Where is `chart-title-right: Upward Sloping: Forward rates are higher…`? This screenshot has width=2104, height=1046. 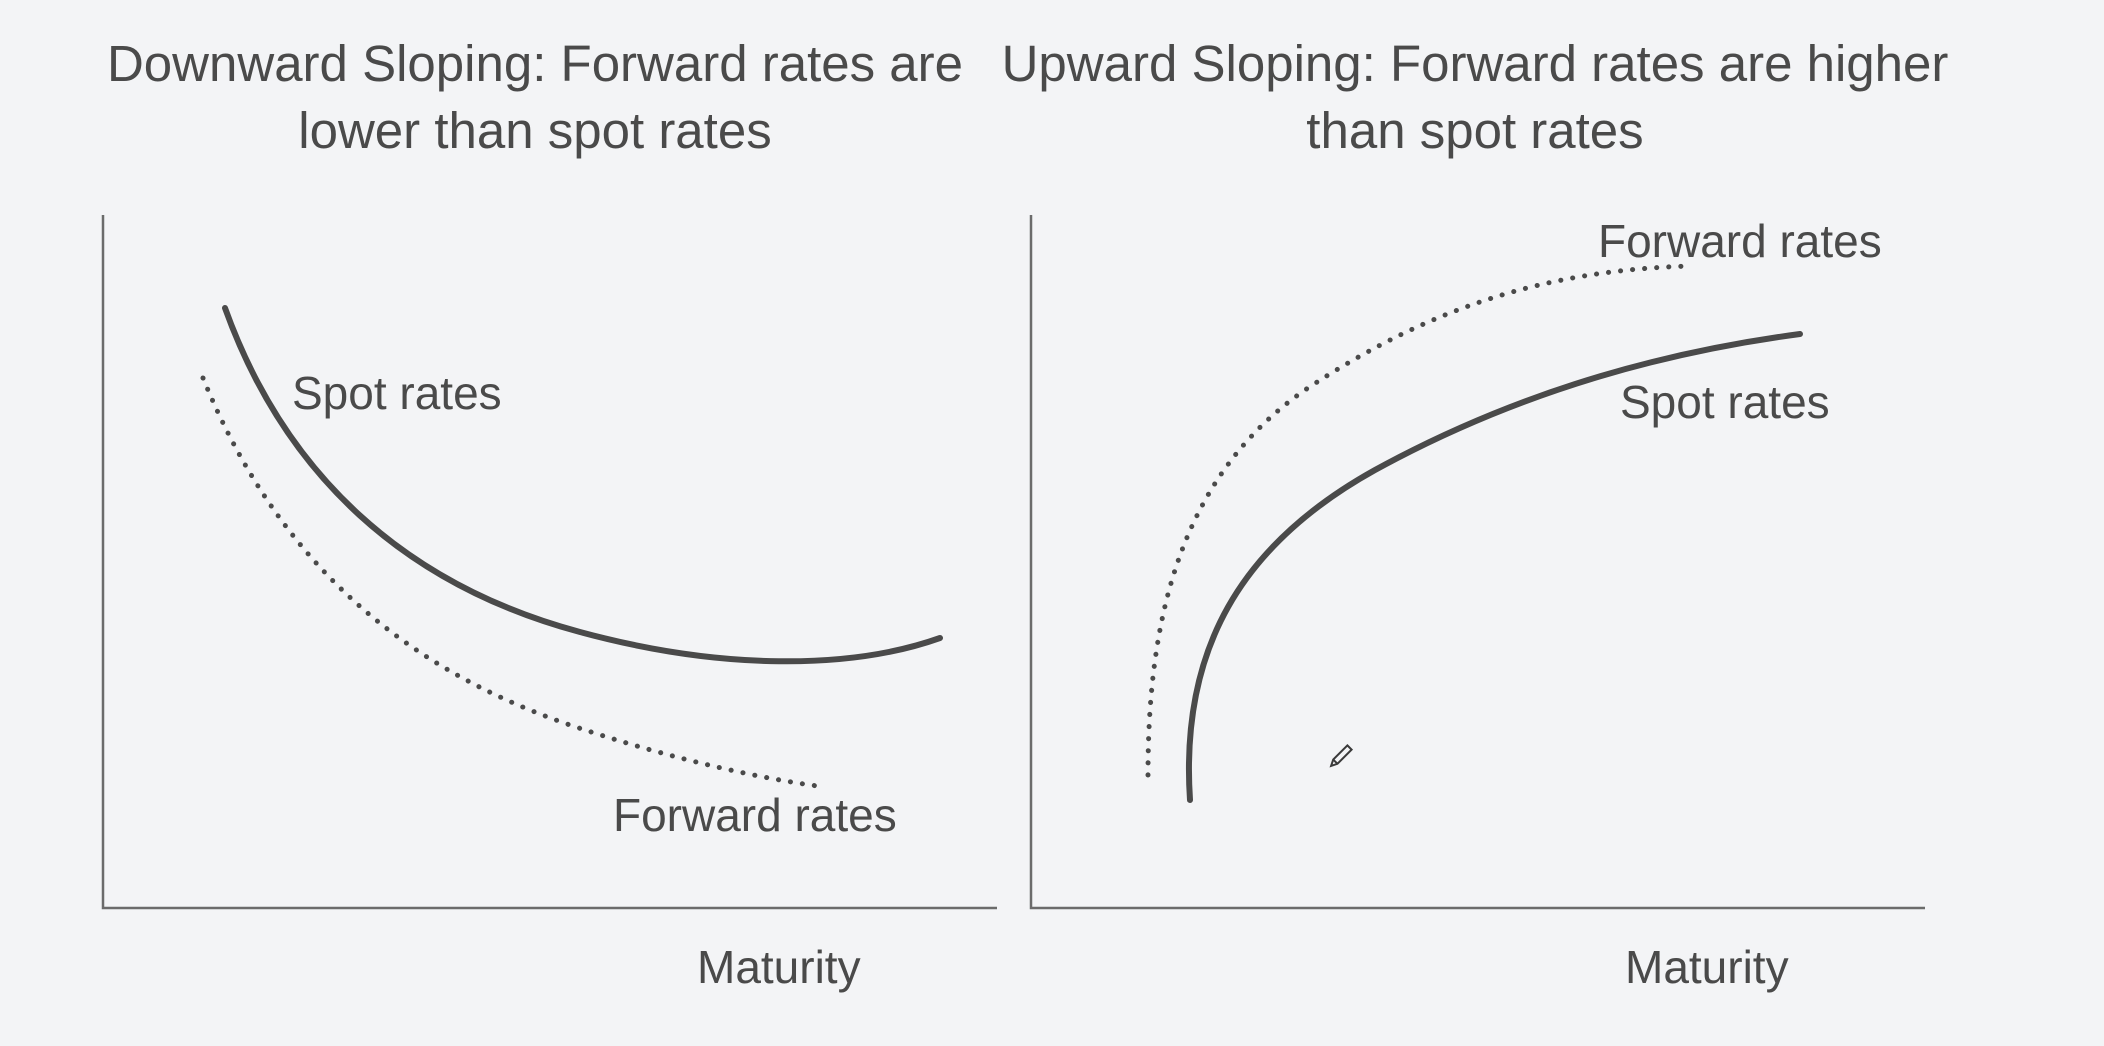 chart-title-right: Upward Sloping: Forward rates are higher… is located at coordinates (1475, 97).